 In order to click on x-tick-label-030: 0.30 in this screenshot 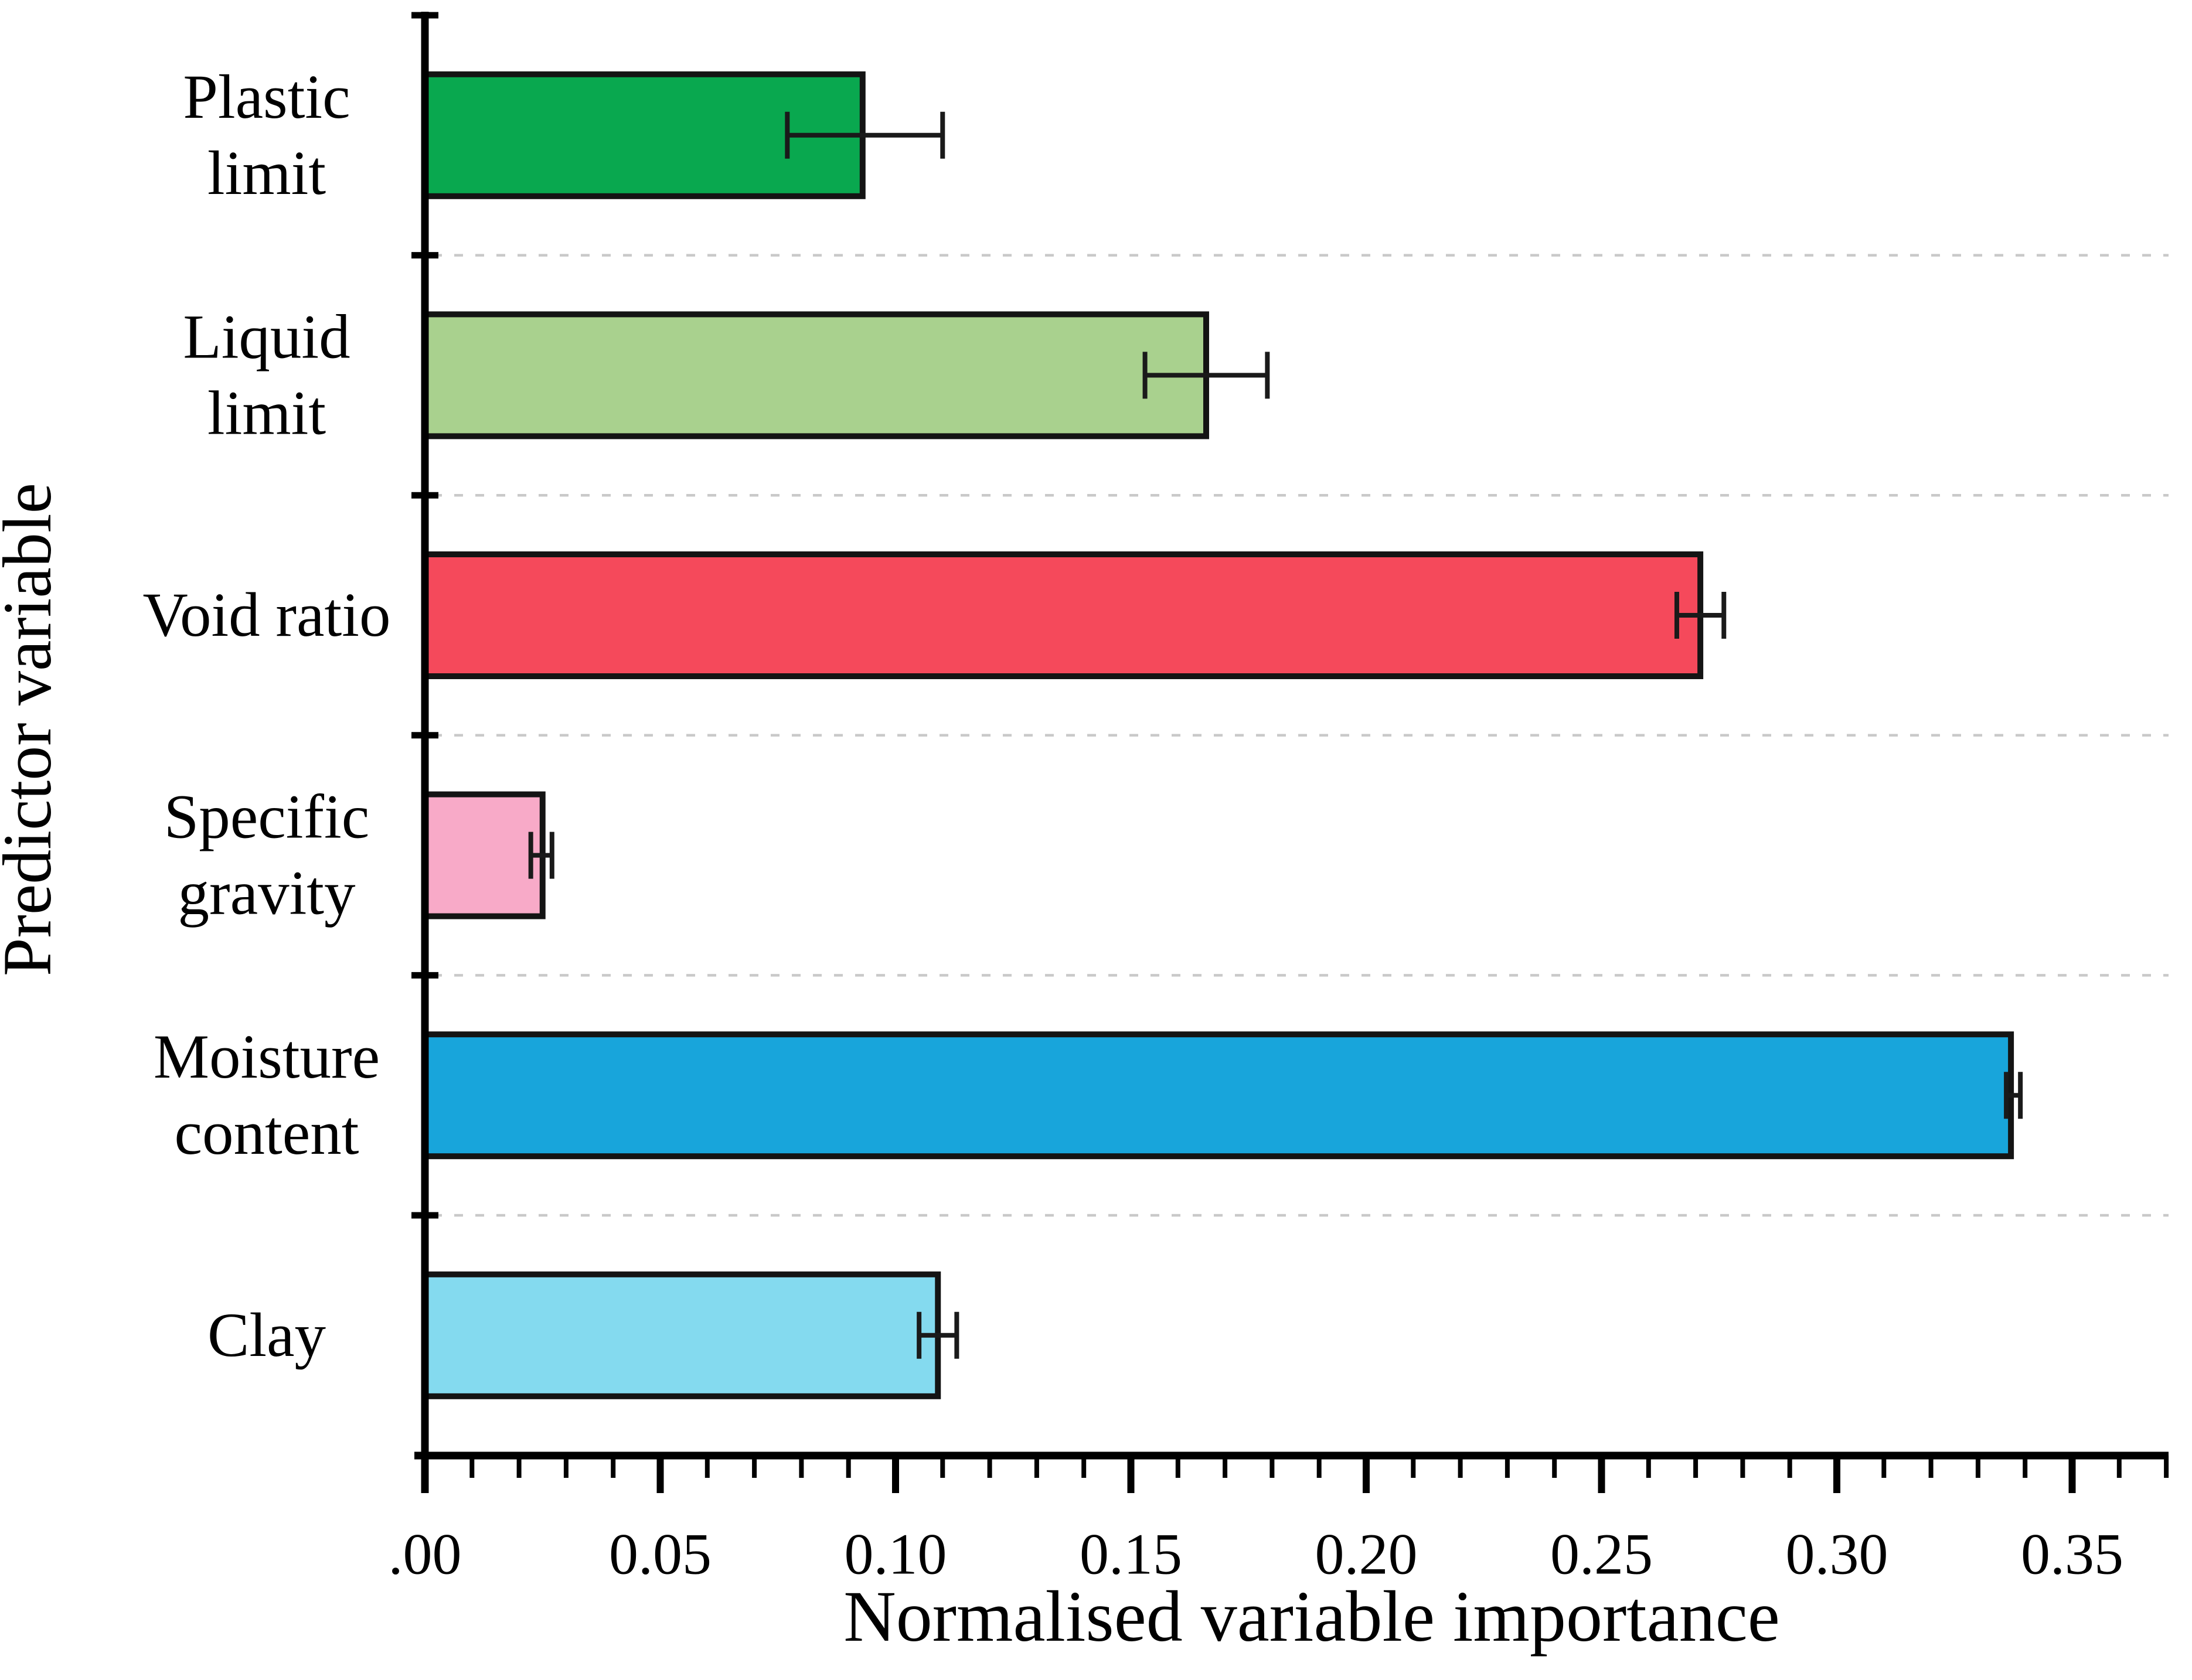, I will do `click(1837, 1554)`.